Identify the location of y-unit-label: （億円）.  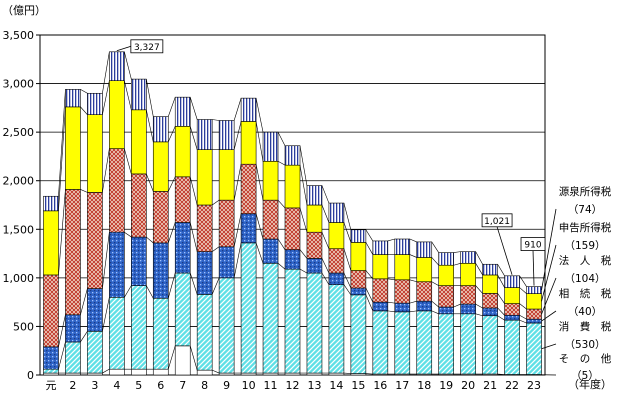
(24, 10).